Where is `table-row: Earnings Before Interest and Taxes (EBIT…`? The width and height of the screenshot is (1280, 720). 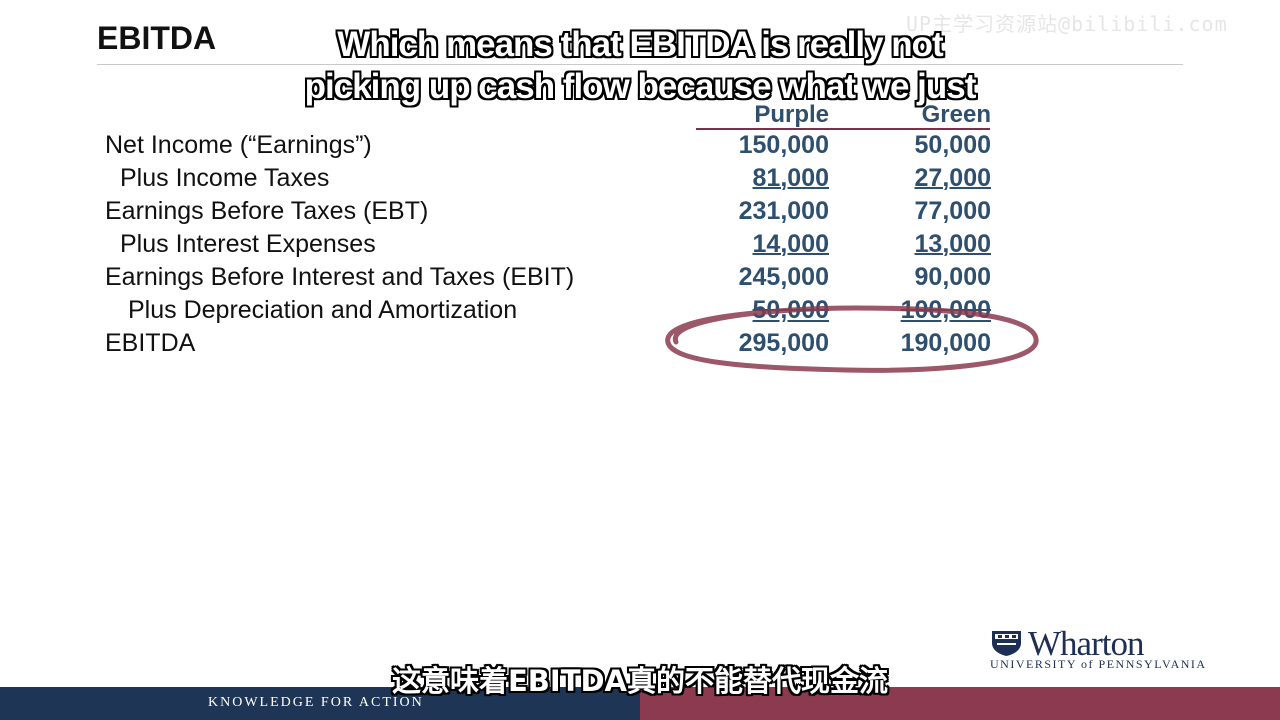 table-row: Earnings Before Interest and Taxes (EBIT… is located at coordinates (640, 279).